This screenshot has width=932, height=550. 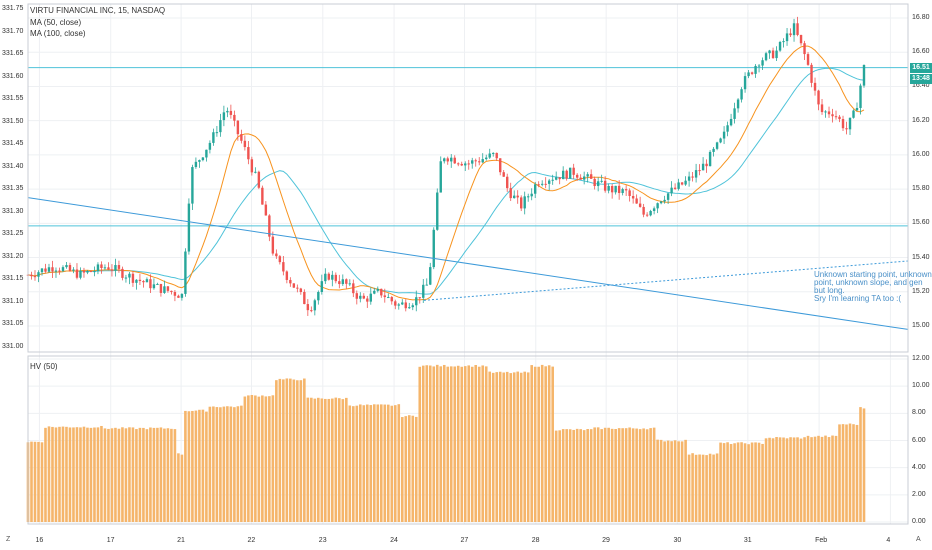 I want to click on left-tick-label: 331.20, so click(x=13, y=256).